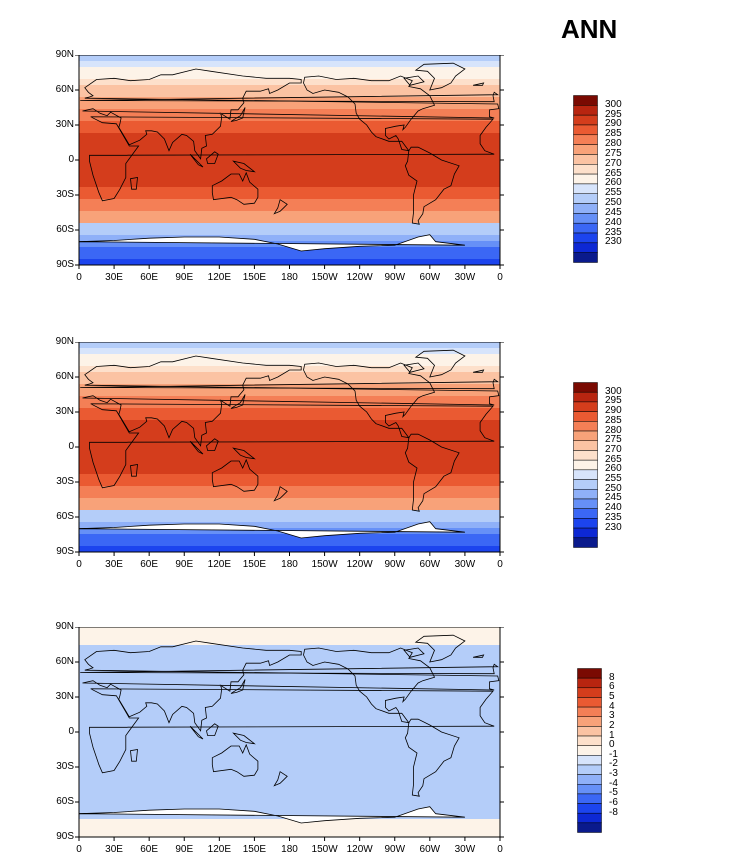 The width and height of the screenshot is (733, 867). I want to click on lat-tick-label: 30S, so click(65, 481).